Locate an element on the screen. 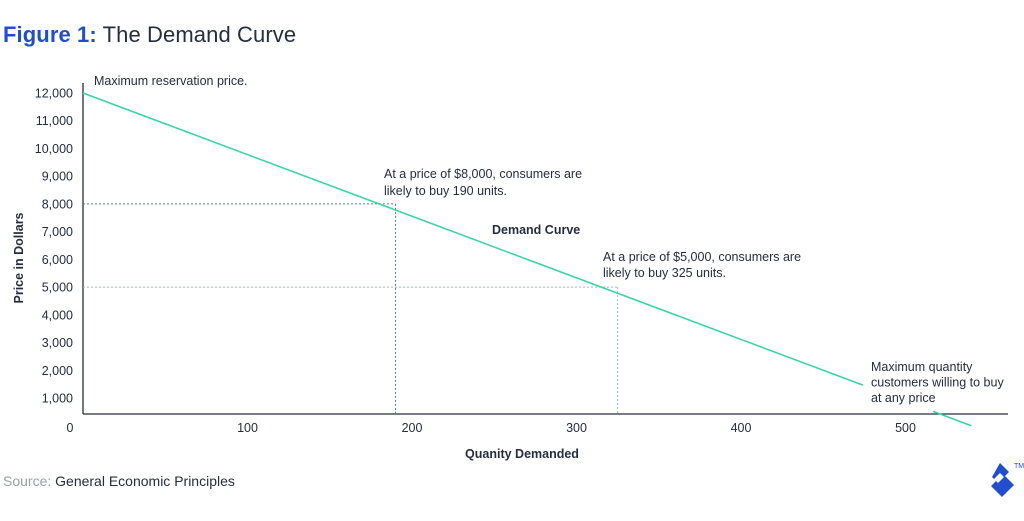  y-tick-label: 1,000 is located at coordinates (57, 399).